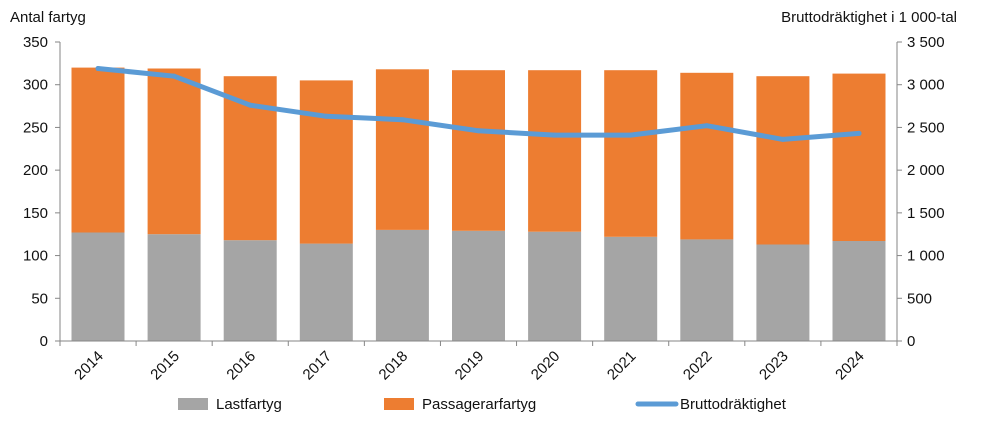 The width and height of the screenshot is (1000, 421). Describe the element at coordinates (555, 151) in the screenshot. I see `bar-passagerarfartyg-2020` at that location.